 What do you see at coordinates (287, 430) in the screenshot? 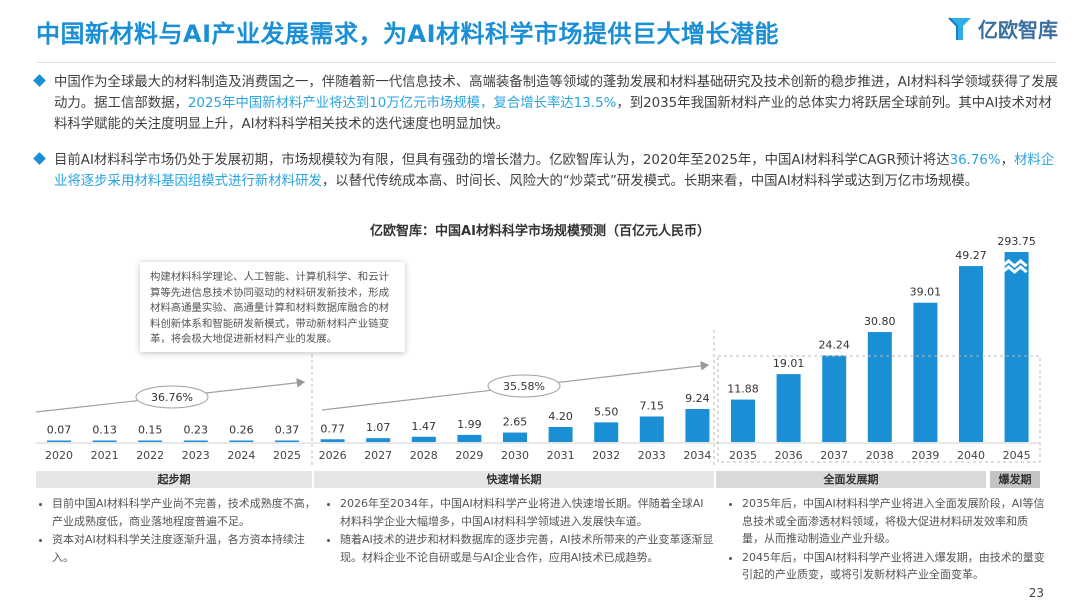
I see `value-label: 0.37` at bounding box center [287, 430].